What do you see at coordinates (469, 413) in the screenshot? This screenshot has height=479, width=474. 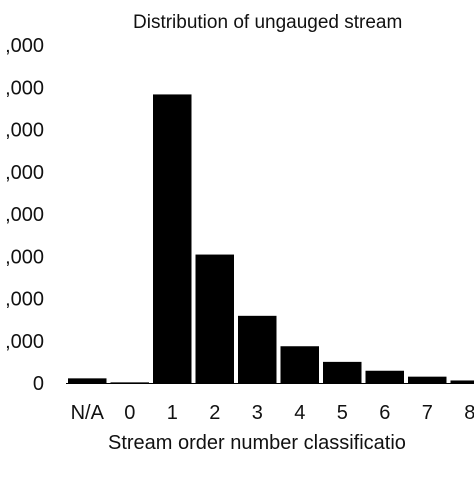 I see `x-tick-label: 8` at bounding box center [469, 413].